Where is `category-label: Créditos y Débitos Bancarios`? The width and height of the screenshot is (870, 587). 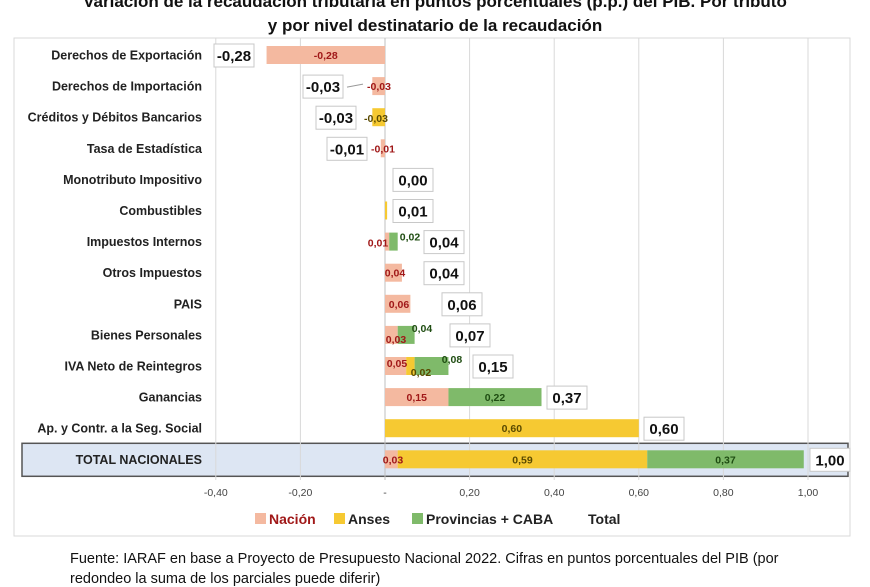
category-label: Créditos y Débitos Bancarios is located at coordinates (115, 118).